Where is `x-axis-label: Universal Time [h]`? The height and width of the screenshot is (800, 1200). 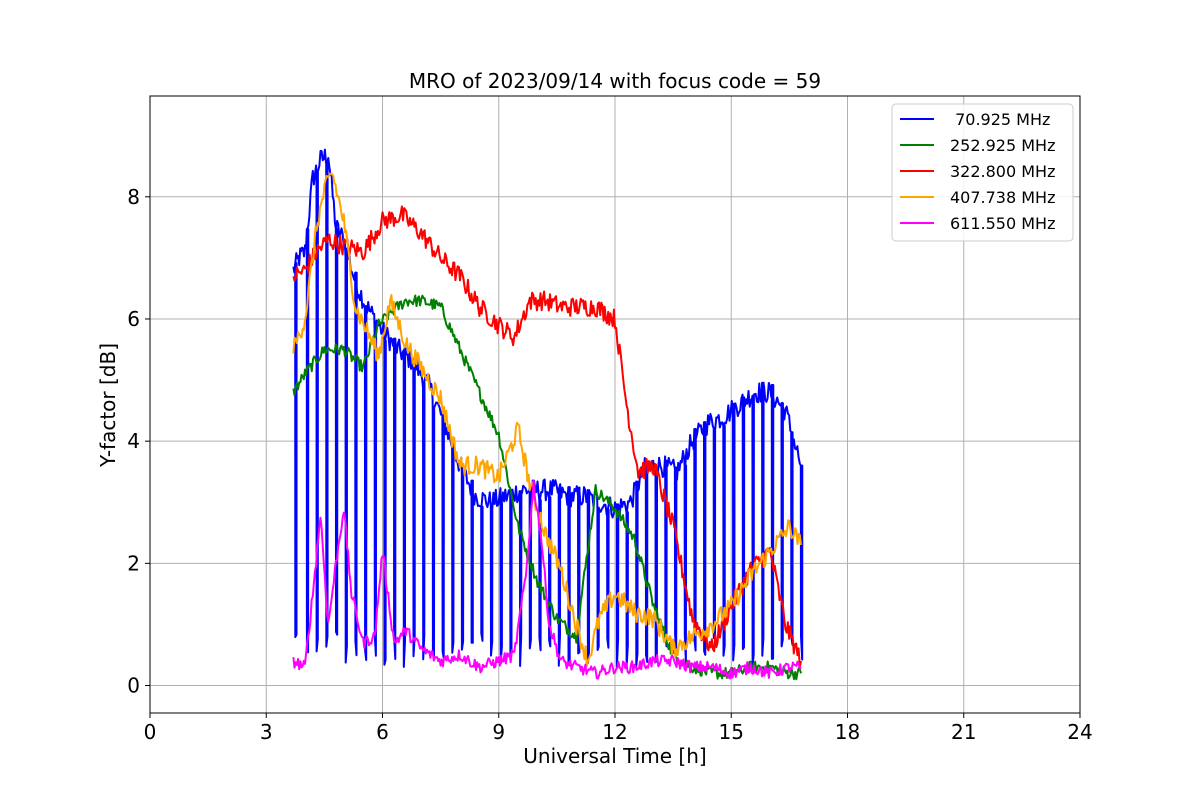
x-axis-label: Universal Time [h] is located at coordinates (614, 756).